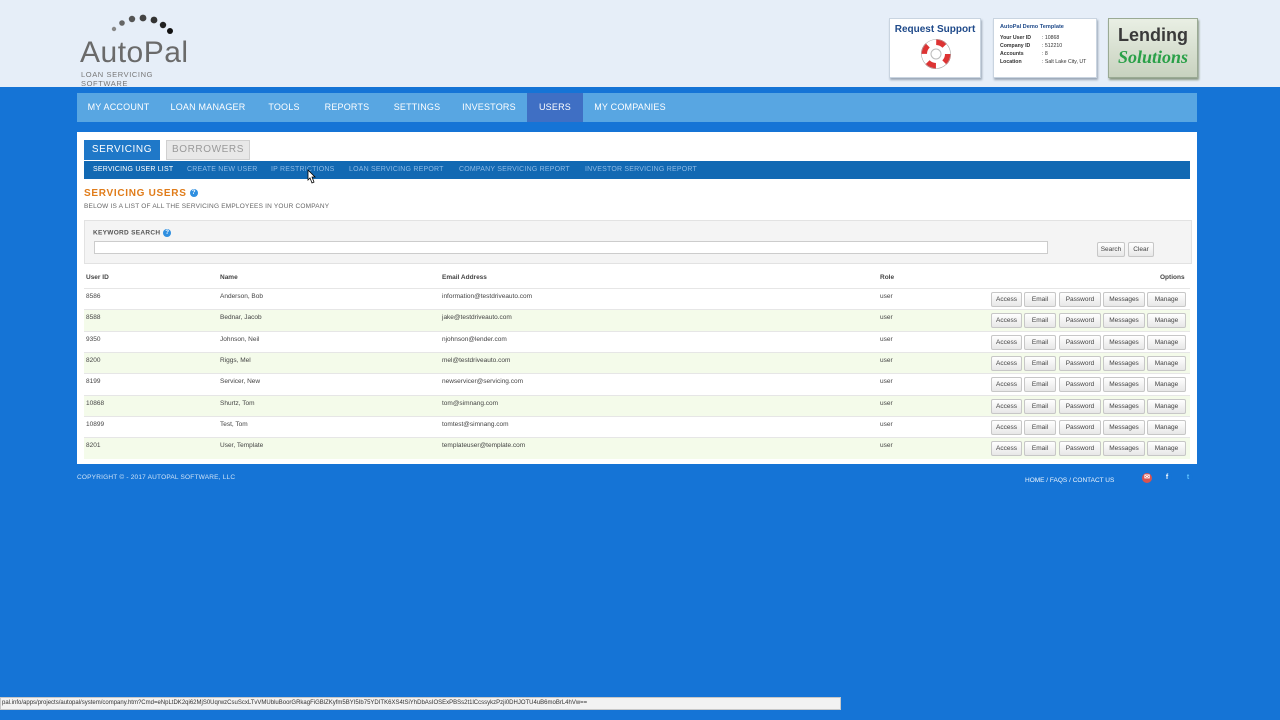  Describe the element at coordinates (1111, 249) in the screenshot. I see `search-button: Search` at that location.